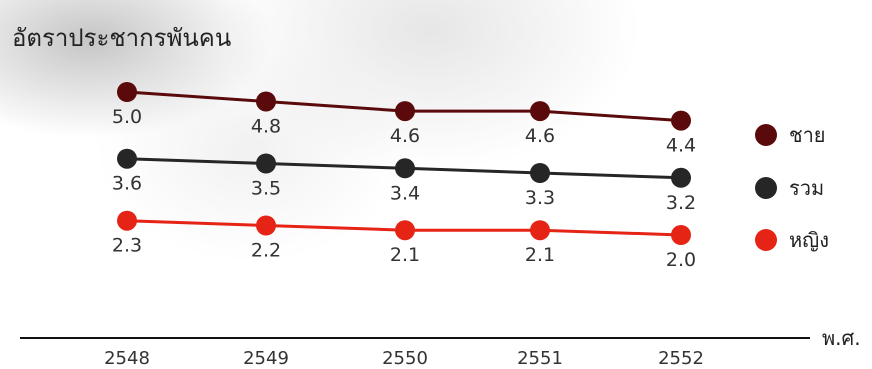  Describe the element at coordinates (681, 146) in the screenshot. I see `data-label: 4.4` at that location.